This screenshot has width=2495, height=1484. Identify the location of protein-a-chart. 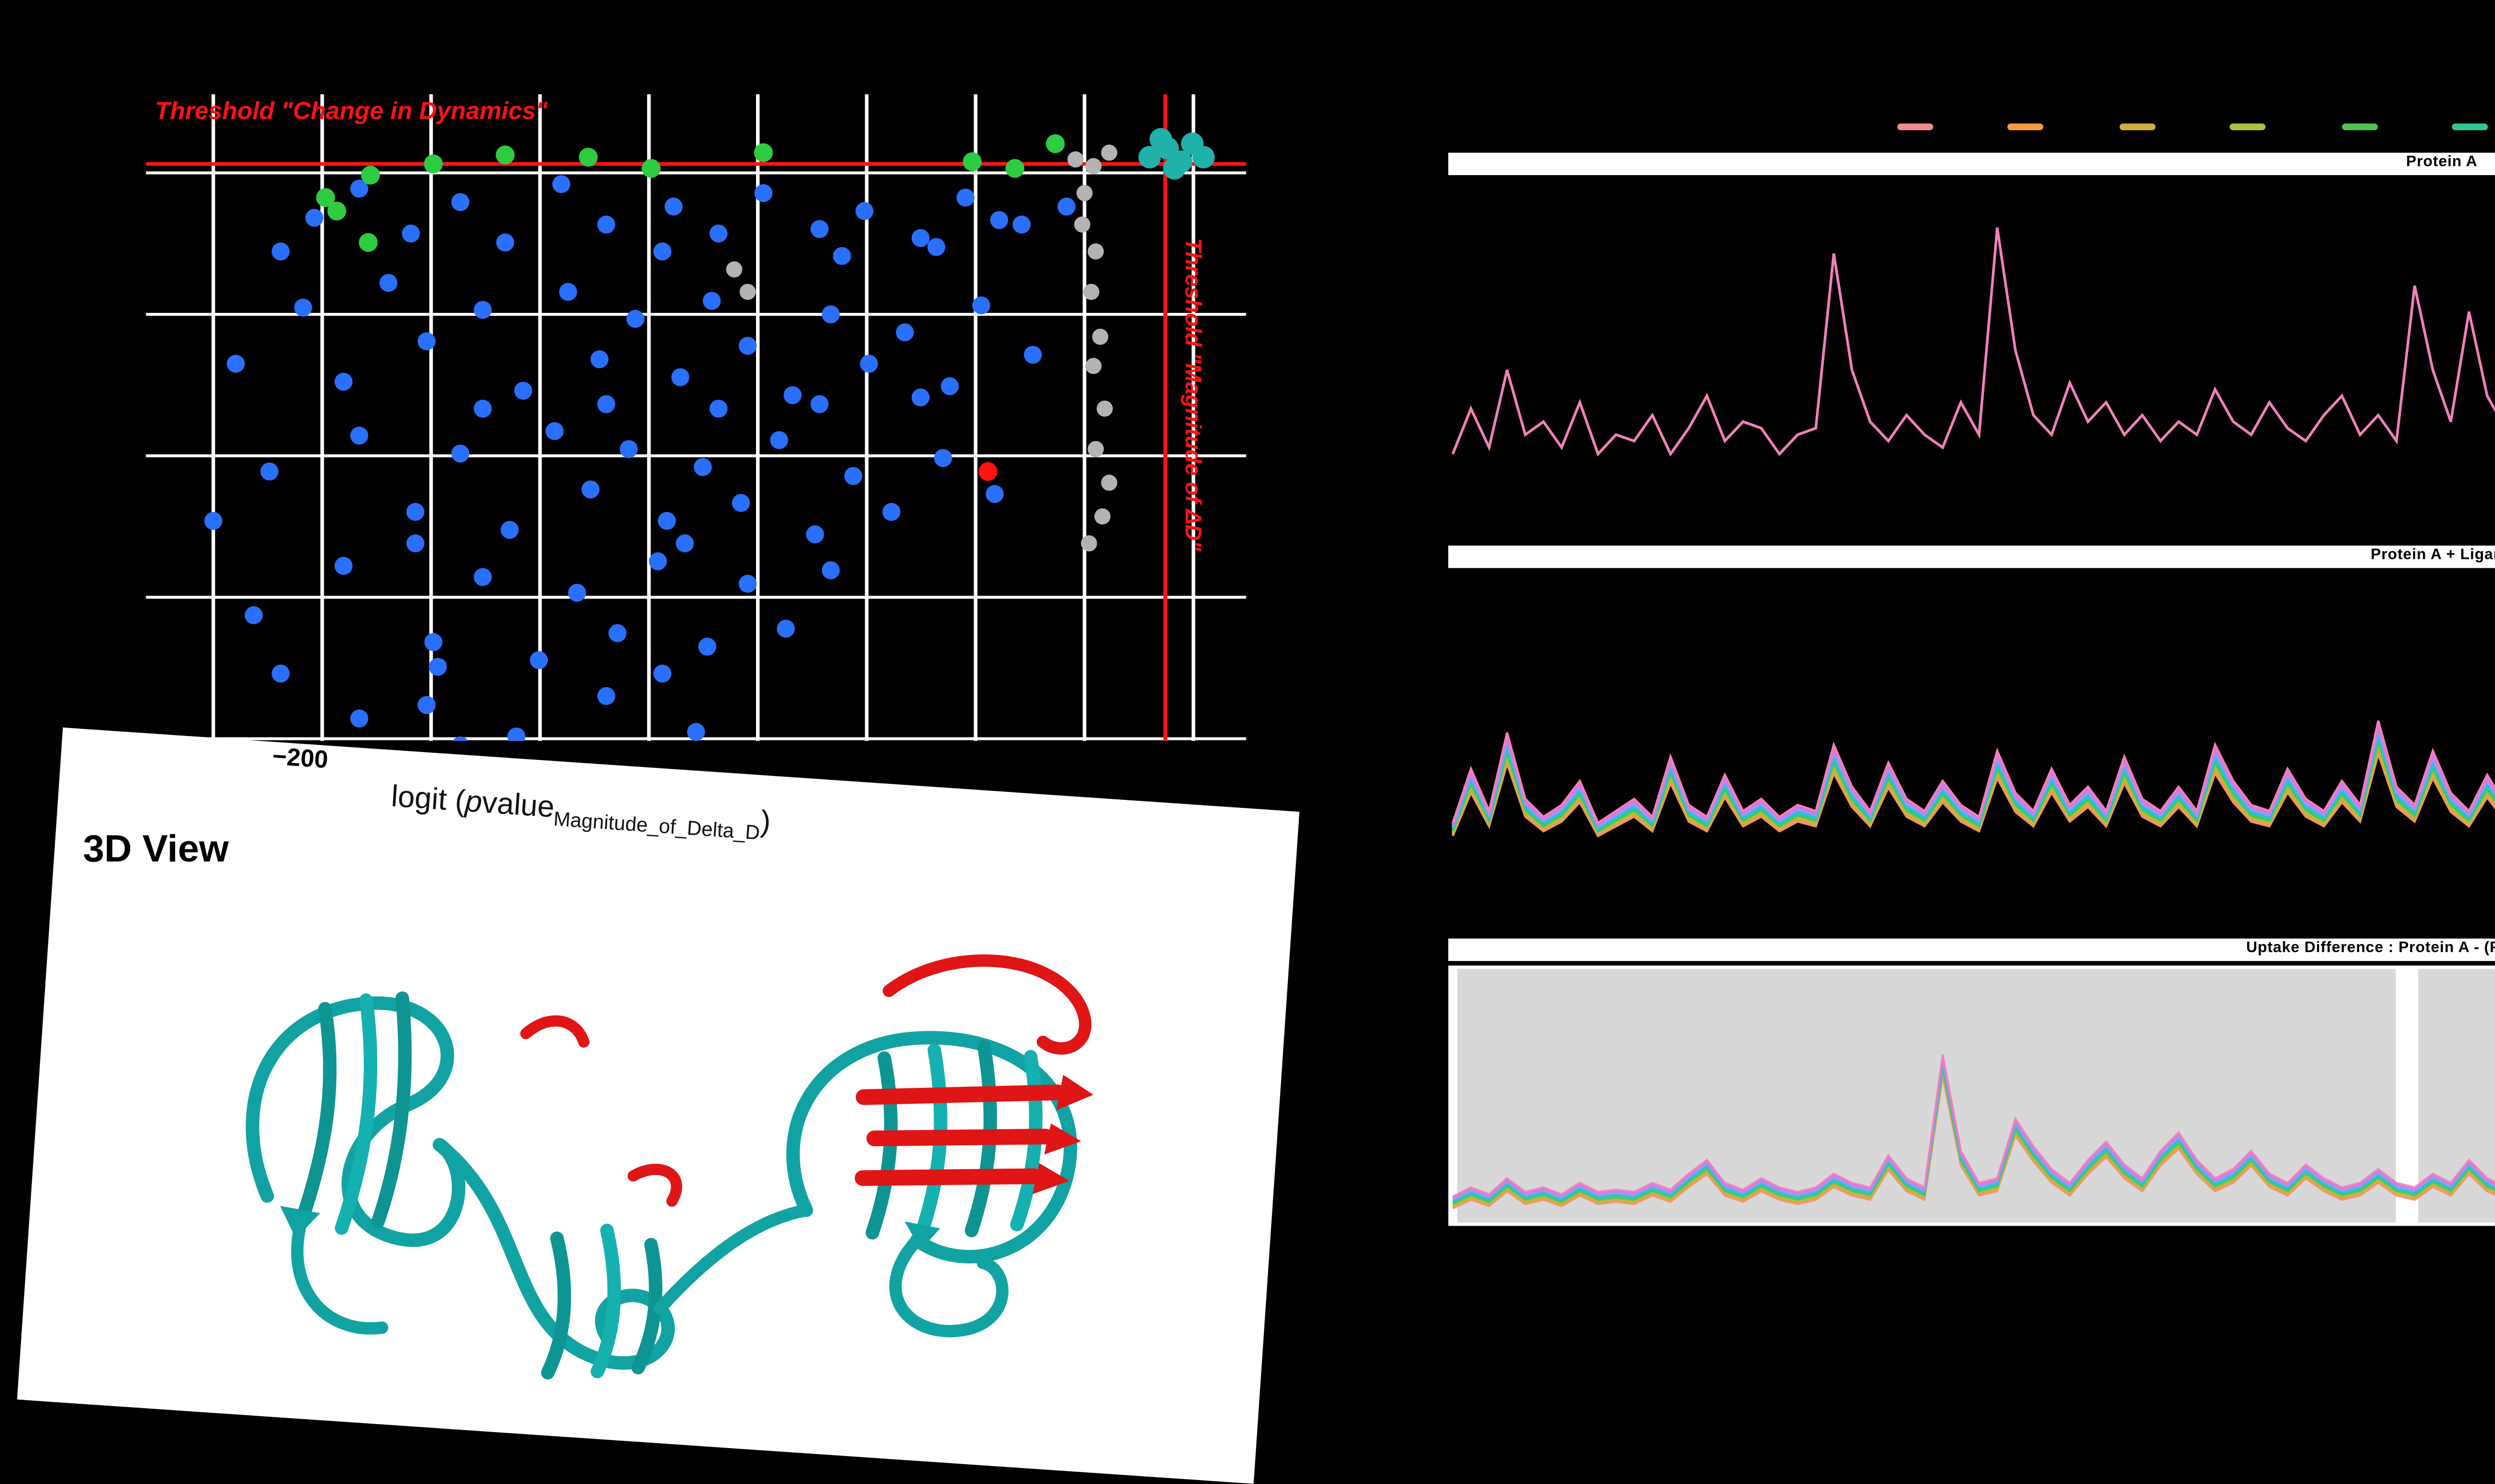
(1971, 357).